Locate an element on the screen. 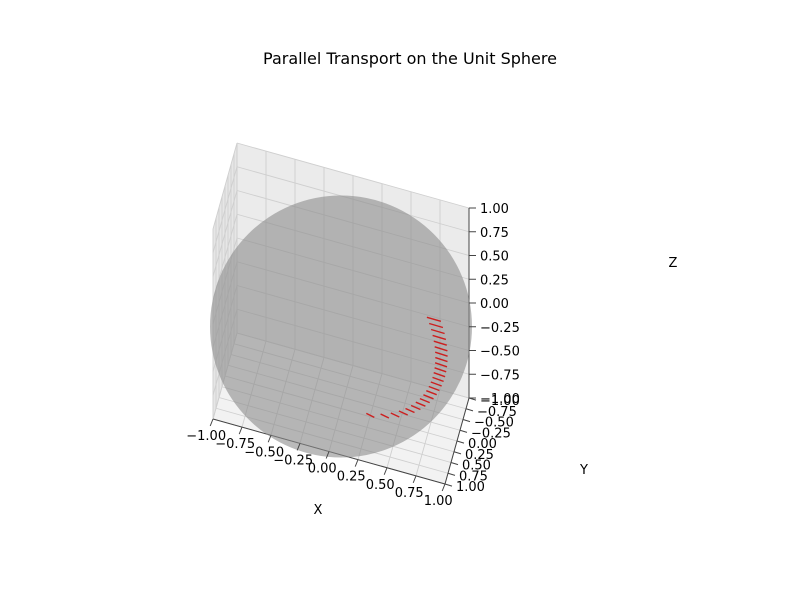 The image size is (800, 600). y-tick-label: −0.50 is located at coordinates (494, 423).